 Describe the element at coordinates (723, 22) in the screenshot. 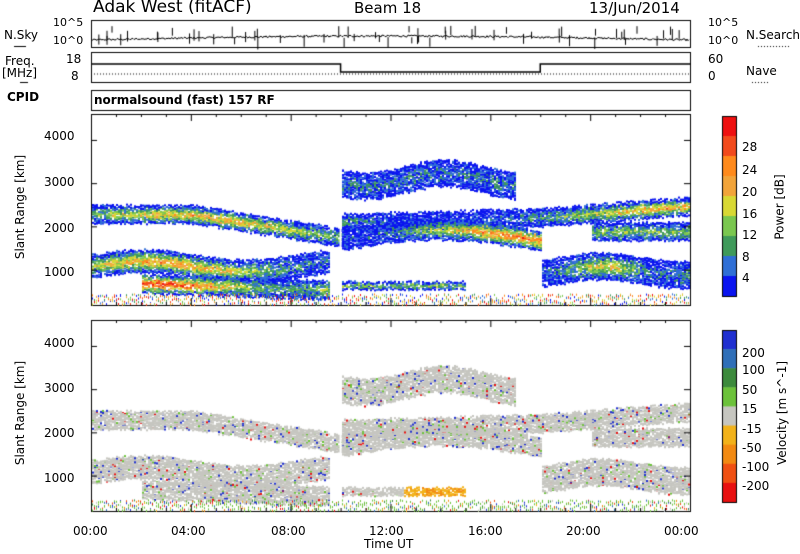

I see `noise-right-tick-top: 10^5` at that location.